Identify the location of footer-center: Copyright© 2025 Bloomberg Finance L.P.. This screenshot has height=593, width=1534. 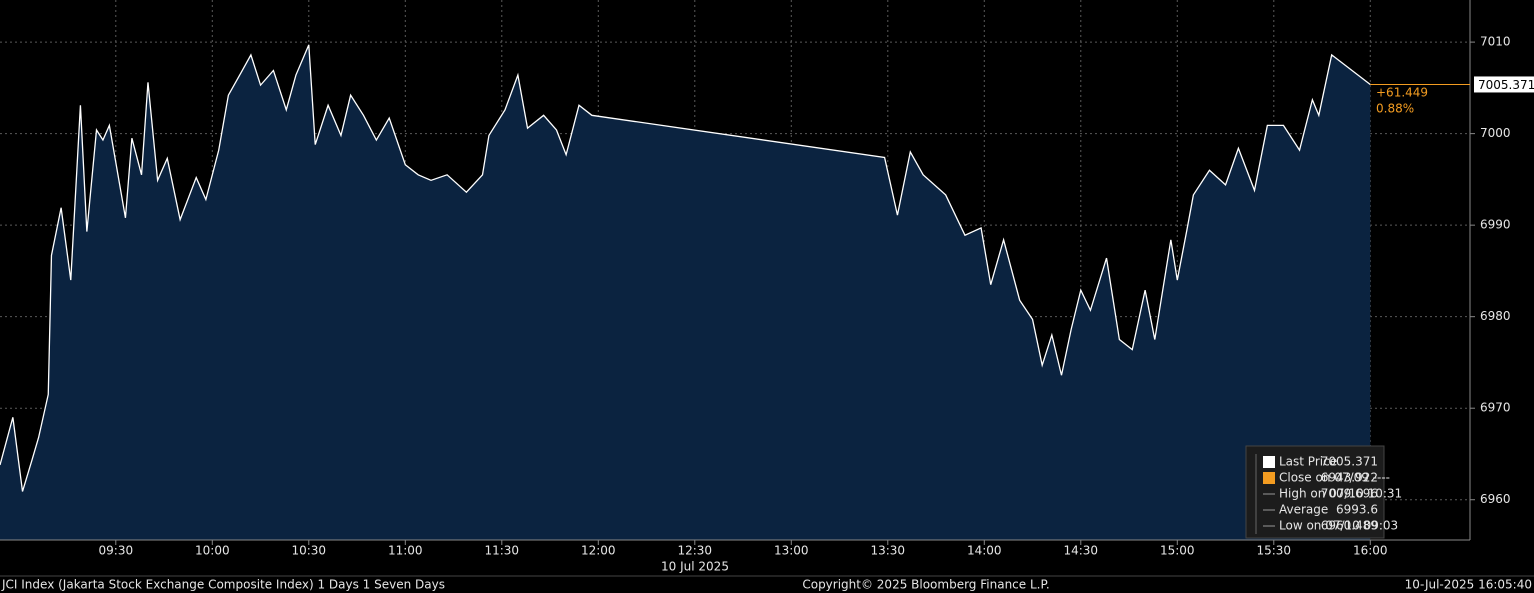
(925, 585).